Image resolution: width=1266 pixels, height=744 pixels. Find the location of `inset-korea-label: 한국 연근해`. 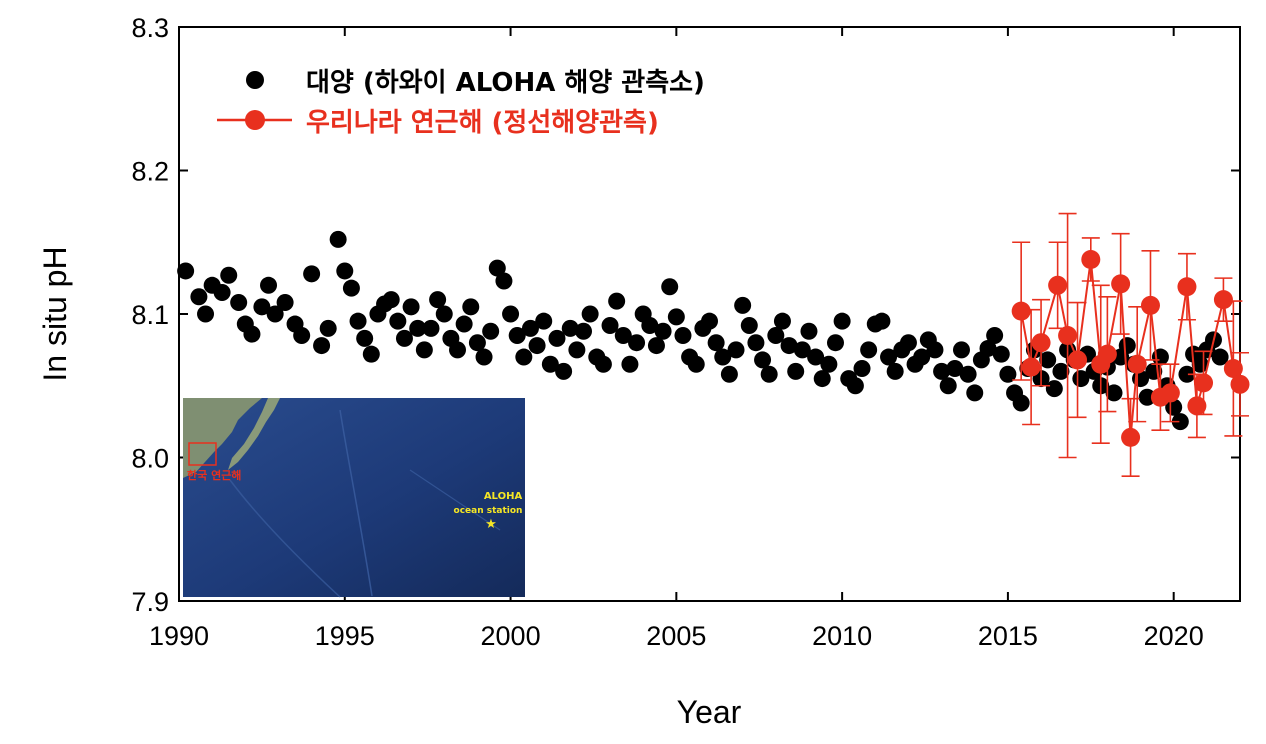

inset-korea-label: 한국 연근해 is located at coordinates (214, 475).